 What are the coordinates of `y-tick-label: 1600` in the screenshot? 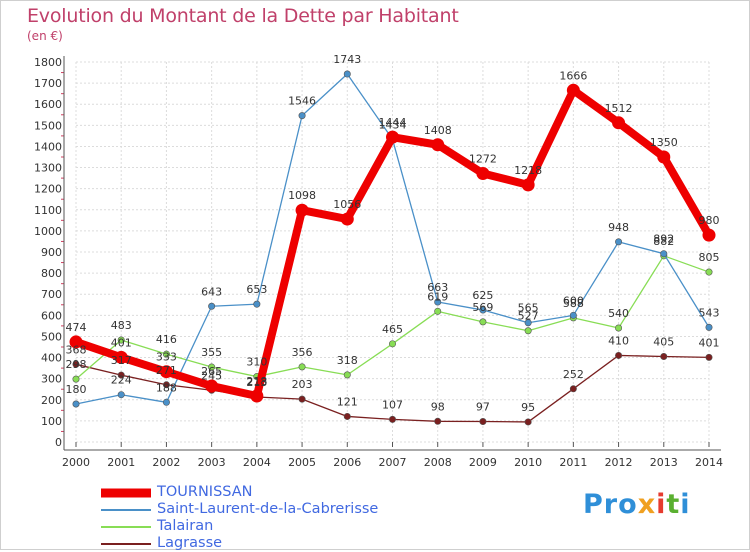 It's located at (48, 104).